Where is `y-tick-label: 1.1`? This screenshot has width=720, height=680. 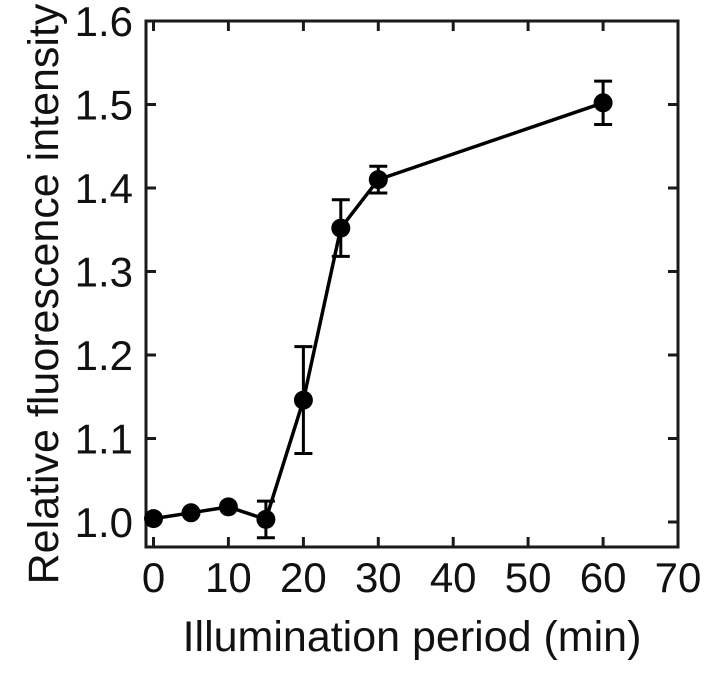 y-tick-label: 1.1 is located at coordinates (104, 439).